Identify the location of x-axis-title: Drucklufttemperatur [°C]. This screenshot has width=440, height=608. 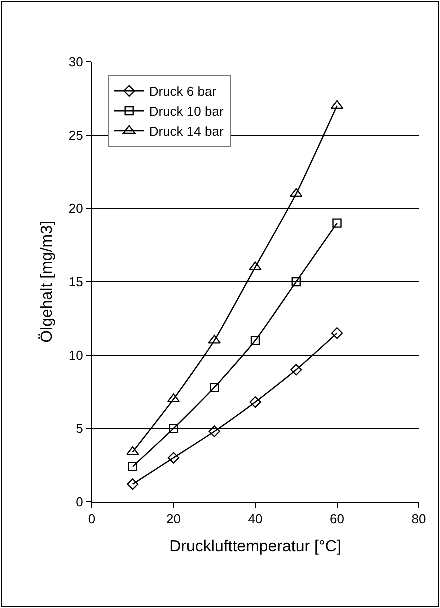
(256, 547).